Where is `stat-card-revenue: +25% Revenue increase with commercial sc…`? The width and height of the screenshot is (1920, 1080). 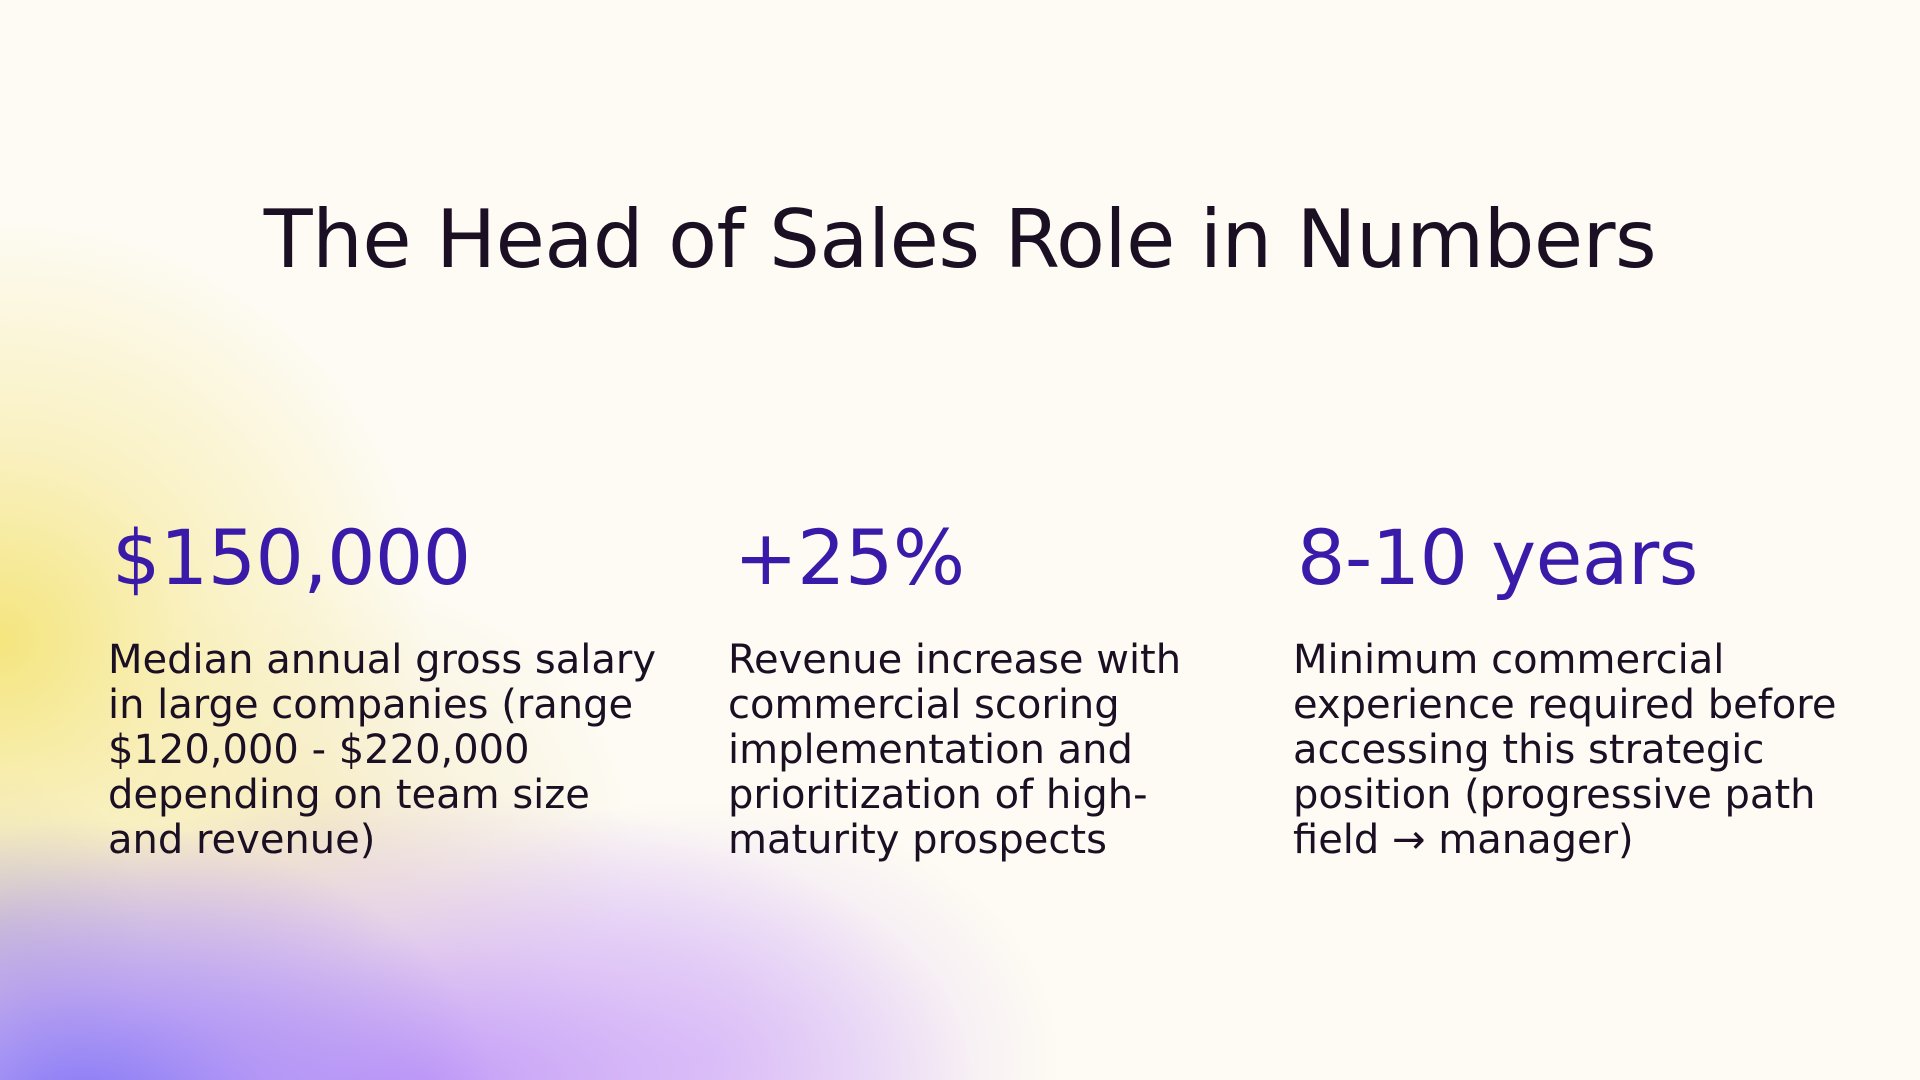
stat-card-revenue: +25% Revenue increase with commercial sc… is located at coordinates (978, 689).